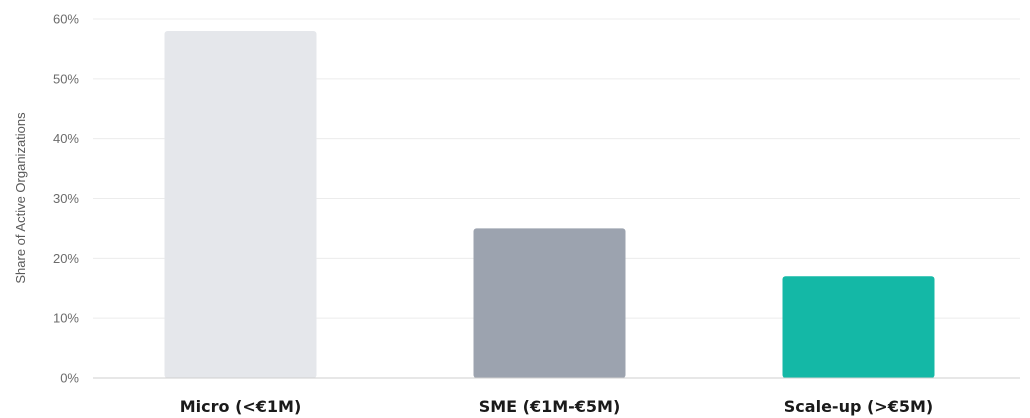  What do you see at coordinates (66, 258) in the screenshot?
I see `y-tick-label: 20%` at bounding box center [66, 258].